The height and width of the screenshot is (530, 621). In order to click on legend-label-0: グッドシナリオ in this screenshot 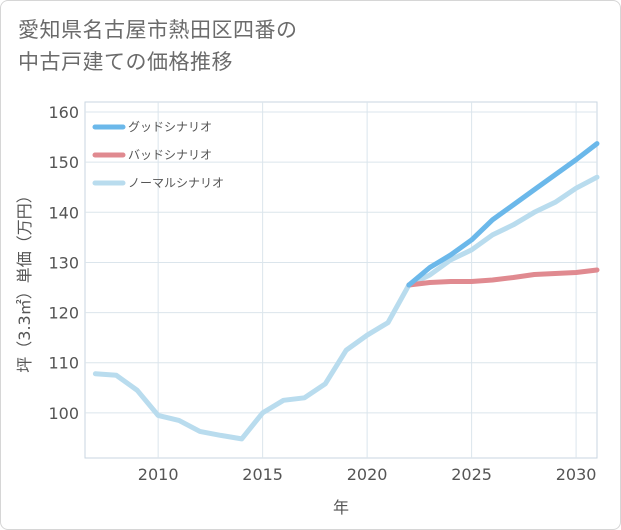, I will do `click(170, 127)`.